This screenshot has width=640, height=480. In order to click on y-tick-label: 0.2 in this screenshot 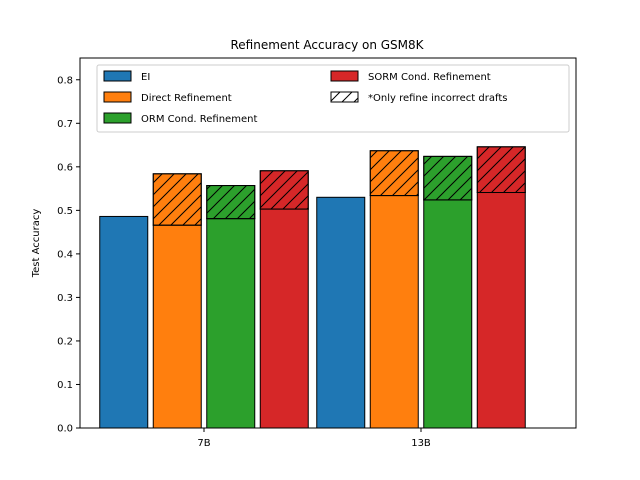, I will do `click(65, 341)`.